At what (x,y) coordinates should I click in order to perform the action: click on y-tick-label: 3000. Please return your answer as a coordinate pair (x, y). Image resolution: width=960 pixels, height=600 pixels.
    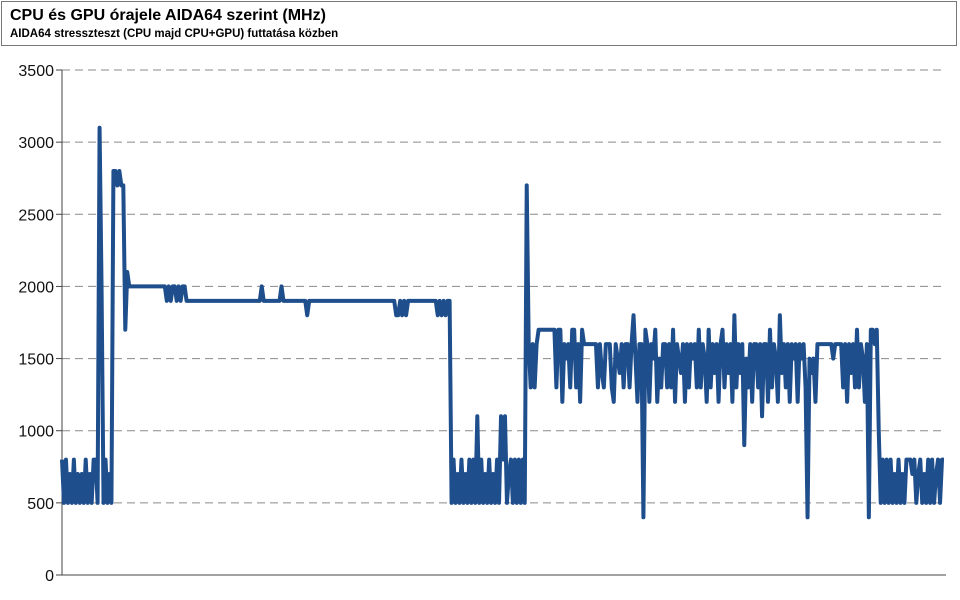
    Looking at the image, I should click on (36, 143).